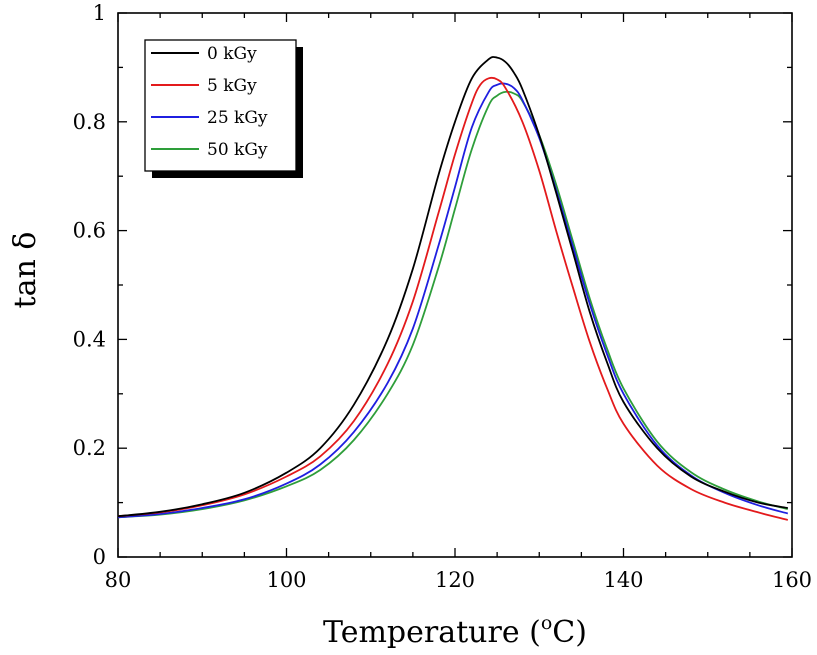 This screenshot has width=817, height=655. Describe the element at coordinates (99, 13) in the screenshot. I see `y-tick-label: 1` at that location.